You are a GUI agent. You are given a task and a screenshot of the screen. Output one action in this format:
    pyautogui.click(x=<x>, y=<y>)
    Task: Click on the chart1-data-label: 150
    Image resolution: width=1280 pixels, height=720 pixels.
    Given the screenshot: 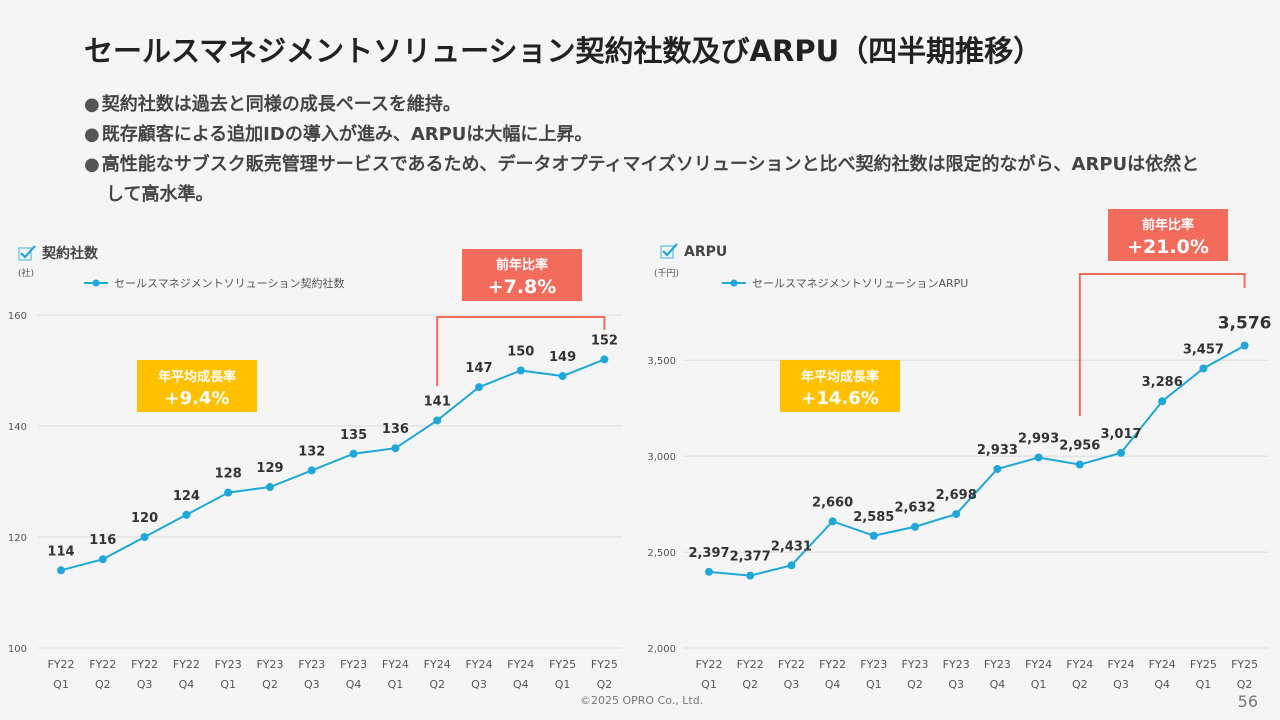 What is the action you would take?
    pyautogui.click(x=520, y=352)
    